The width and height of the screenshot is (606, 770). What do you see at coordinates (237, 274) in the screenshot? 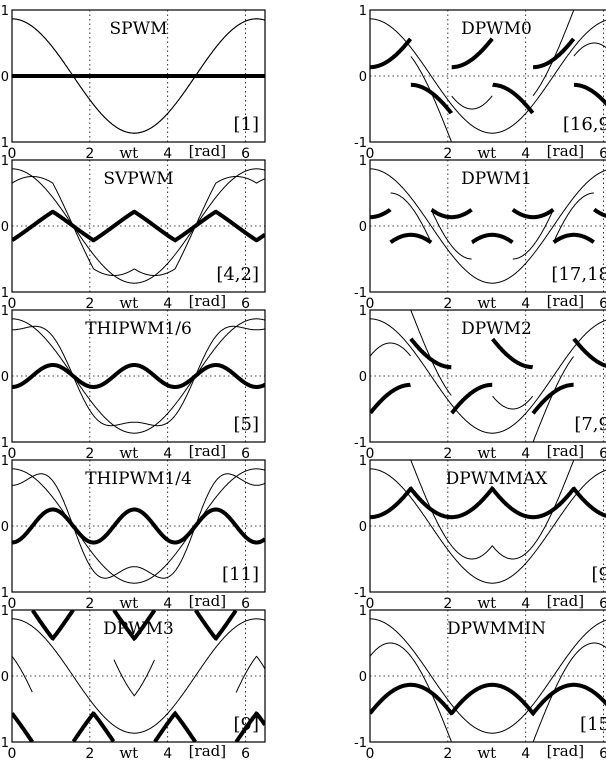
I see `reference-label: [4,2]` at bounding box center [237, 274].